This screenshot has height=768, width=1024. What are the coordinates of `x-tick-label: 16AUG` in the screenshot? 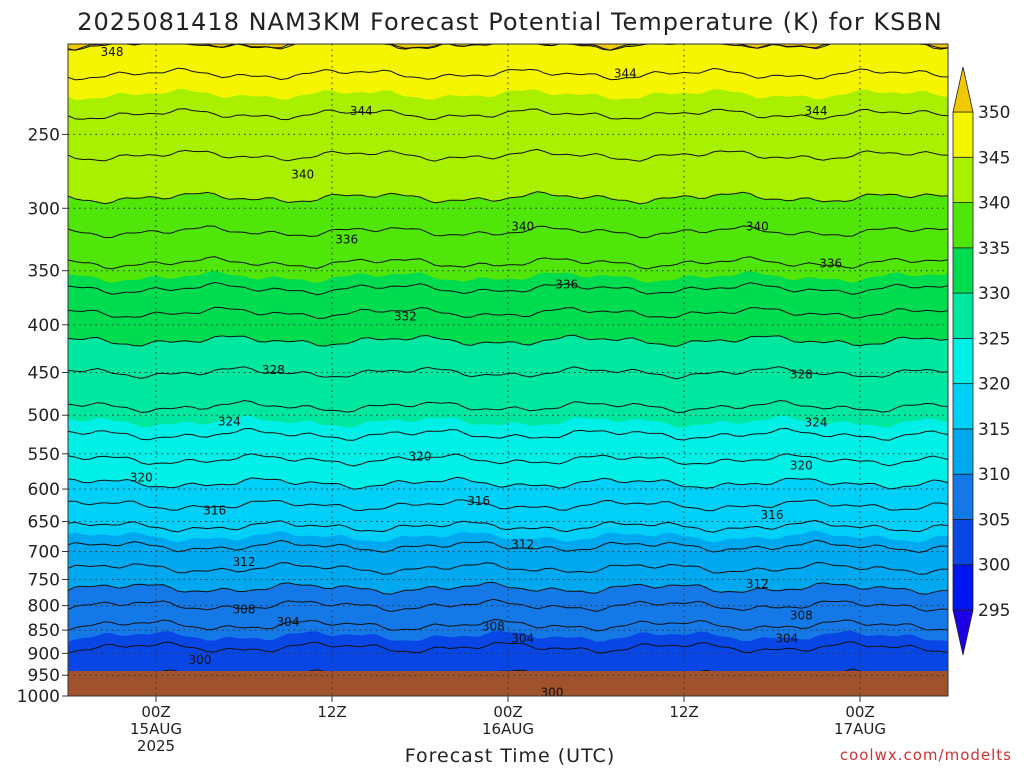 It's located at (508, 729).